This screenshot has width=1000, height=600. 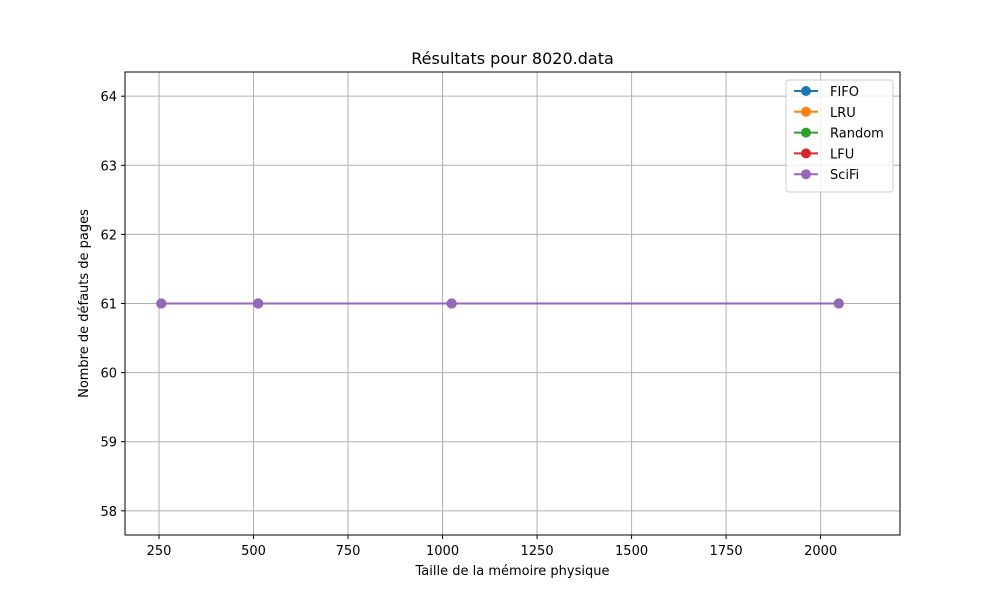 What do you see at coordinates (512, 58) in the screenshot?
I see `chart-title: Résultats pour 8020.data` at bounding box center [512, 58].